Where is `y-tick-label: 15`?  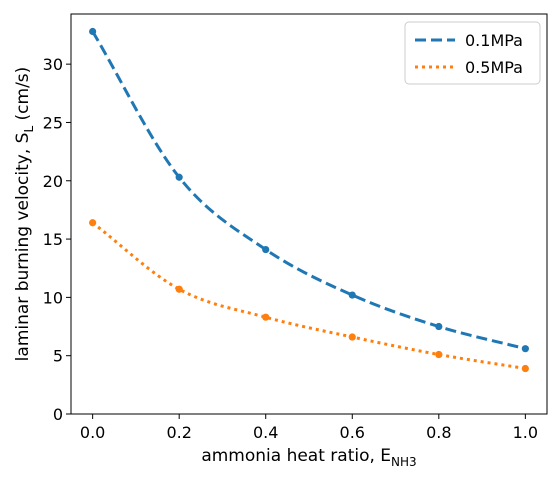
y-tick-label: 15 is located at coordinates (53, 239).